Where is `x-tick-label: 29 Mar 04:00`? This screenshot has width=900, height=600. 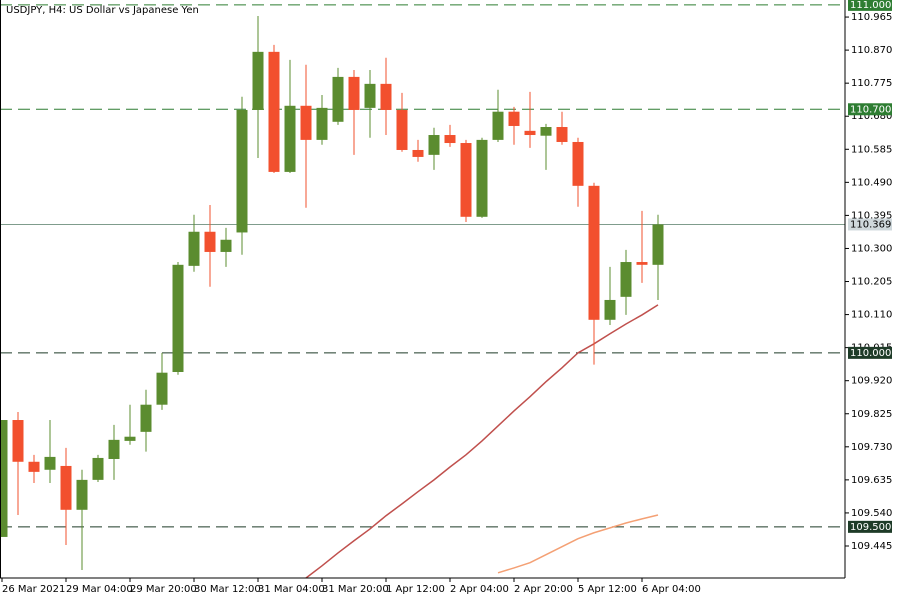
x-tick-label: 29 Mar 04:00 is located at coordinates (99, 589).